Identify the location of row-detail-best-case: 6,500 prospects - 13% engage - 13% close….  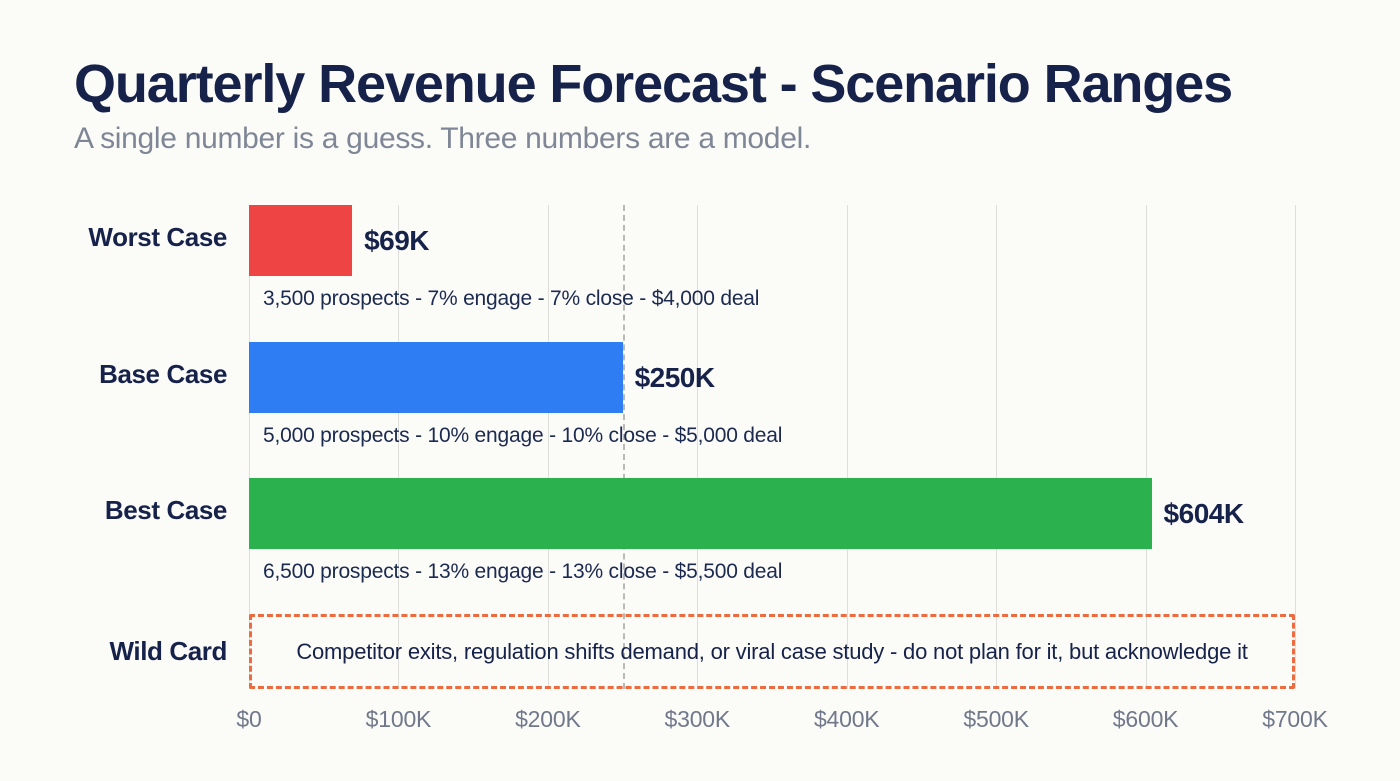
(523, 571).